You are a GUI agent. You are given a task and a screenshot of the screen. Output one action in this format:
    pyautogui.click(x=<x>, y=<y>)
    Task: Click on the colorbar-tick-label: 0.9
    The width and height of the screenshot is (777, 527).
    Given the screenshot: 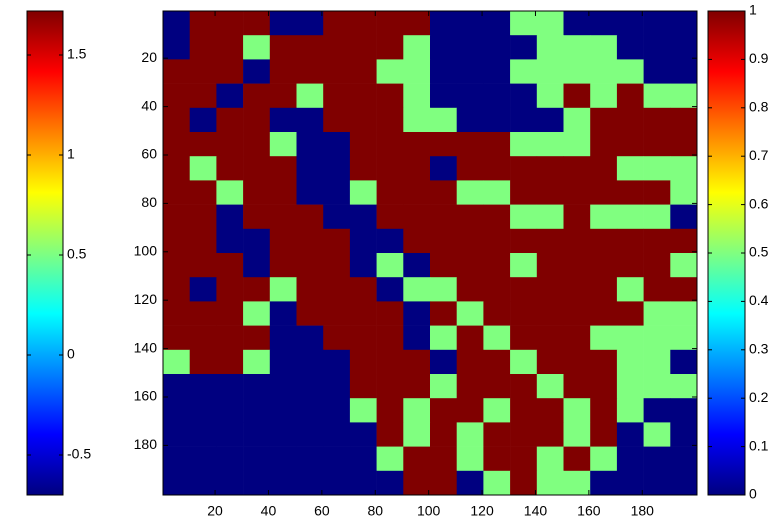 What is the action you would take?
    pyautogui.click(x=759, y=58)
    